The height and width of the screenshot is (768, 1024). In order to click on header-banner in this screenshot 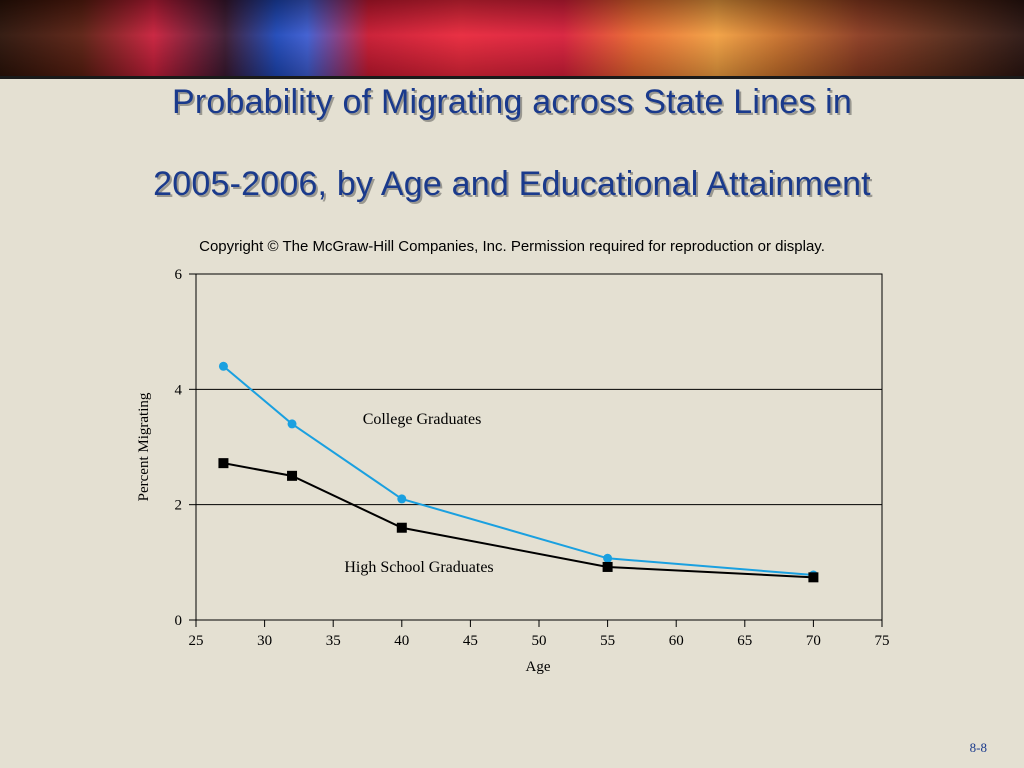, I will do `click(512, 39)`.